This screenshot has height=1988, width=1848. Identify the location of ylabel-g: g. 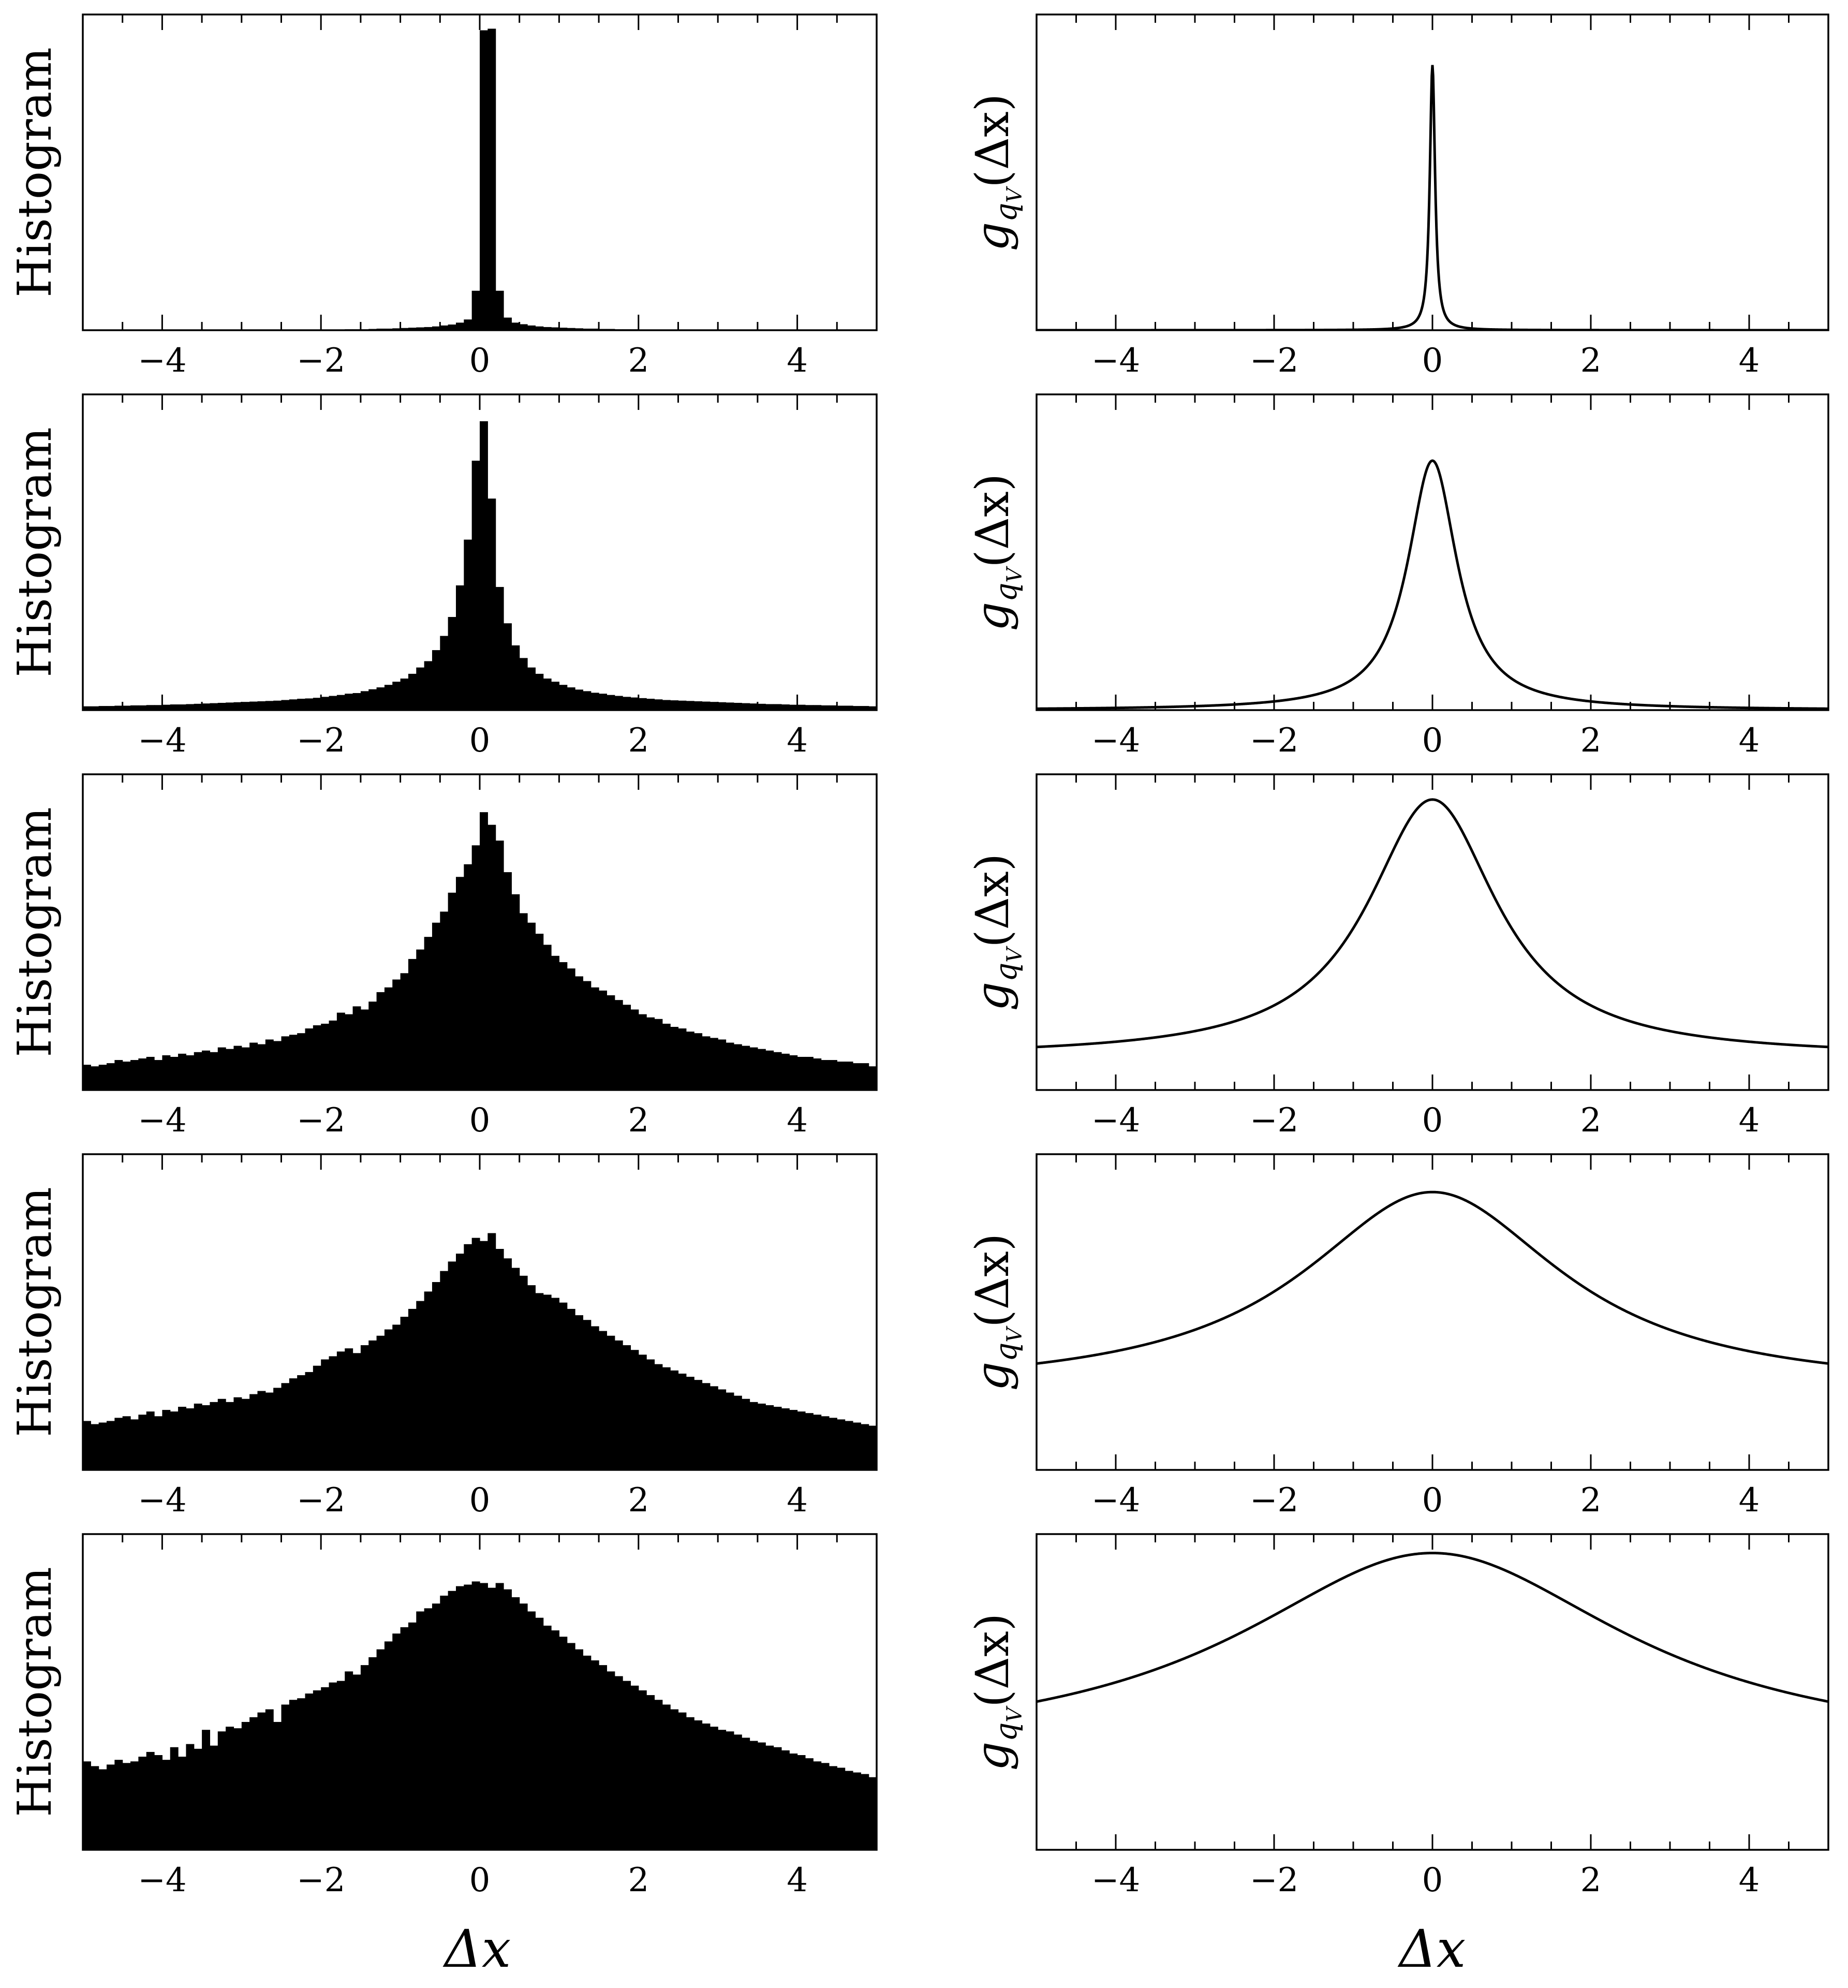
(992, 616).